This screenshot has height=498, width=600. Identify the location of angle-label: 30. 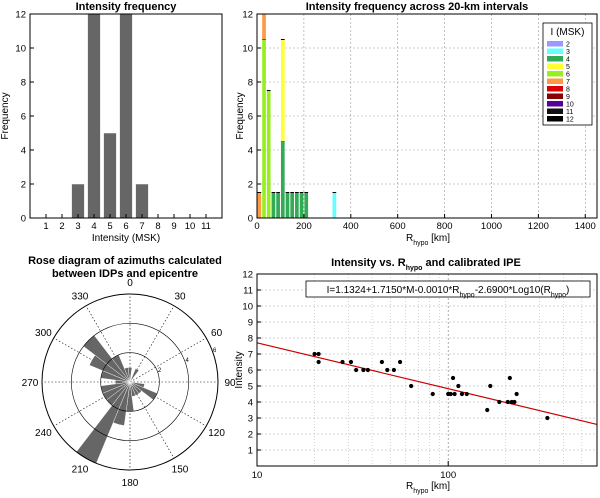
(180, 296).